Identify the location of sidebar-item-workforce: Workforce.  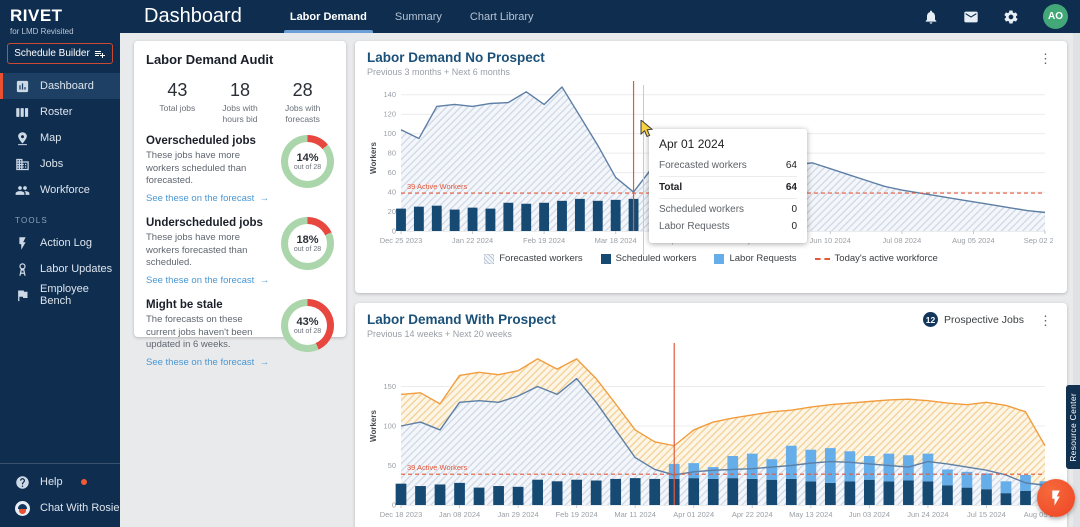
(60, 190).